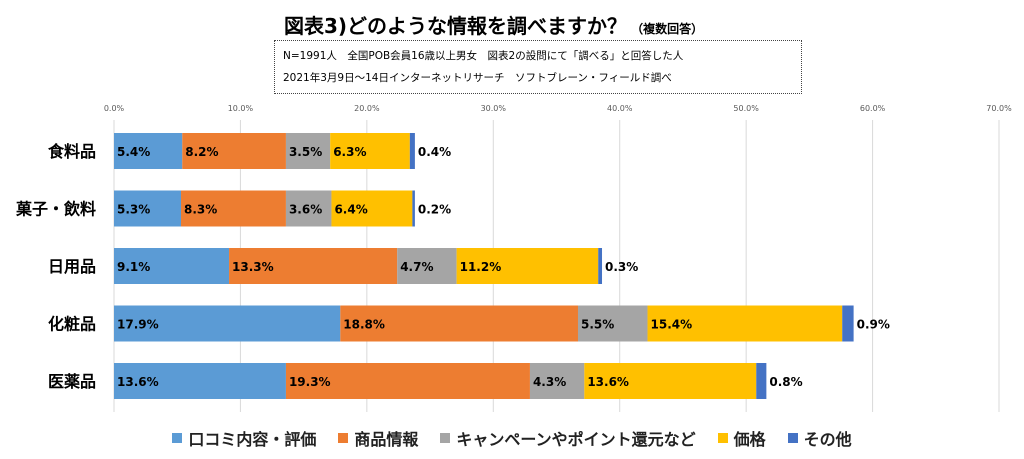 This screenshot has width=1024, height=459. Describe the element at coordinates (201, 152) in the screenshot. I see `data-label: 8.2%` at that location.